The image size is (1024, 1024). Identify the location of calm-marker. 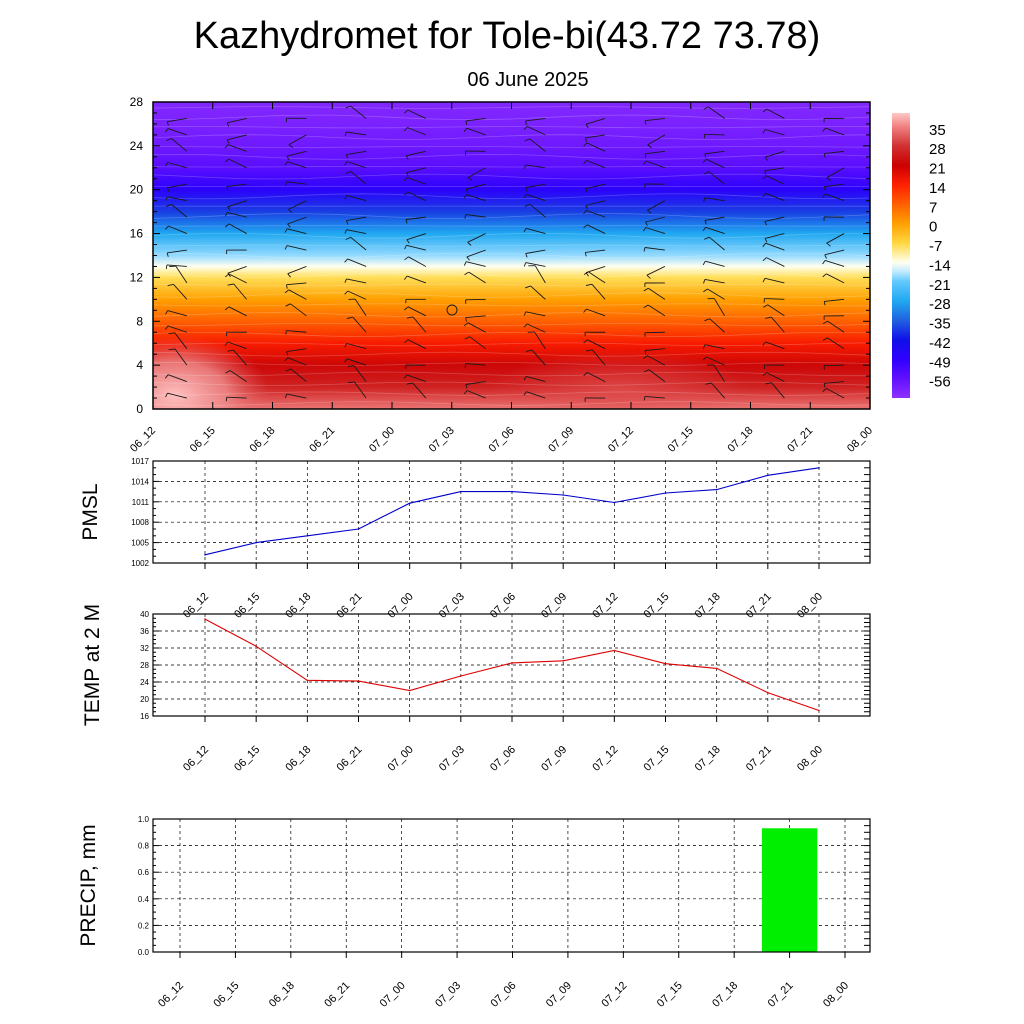
(452, 310).